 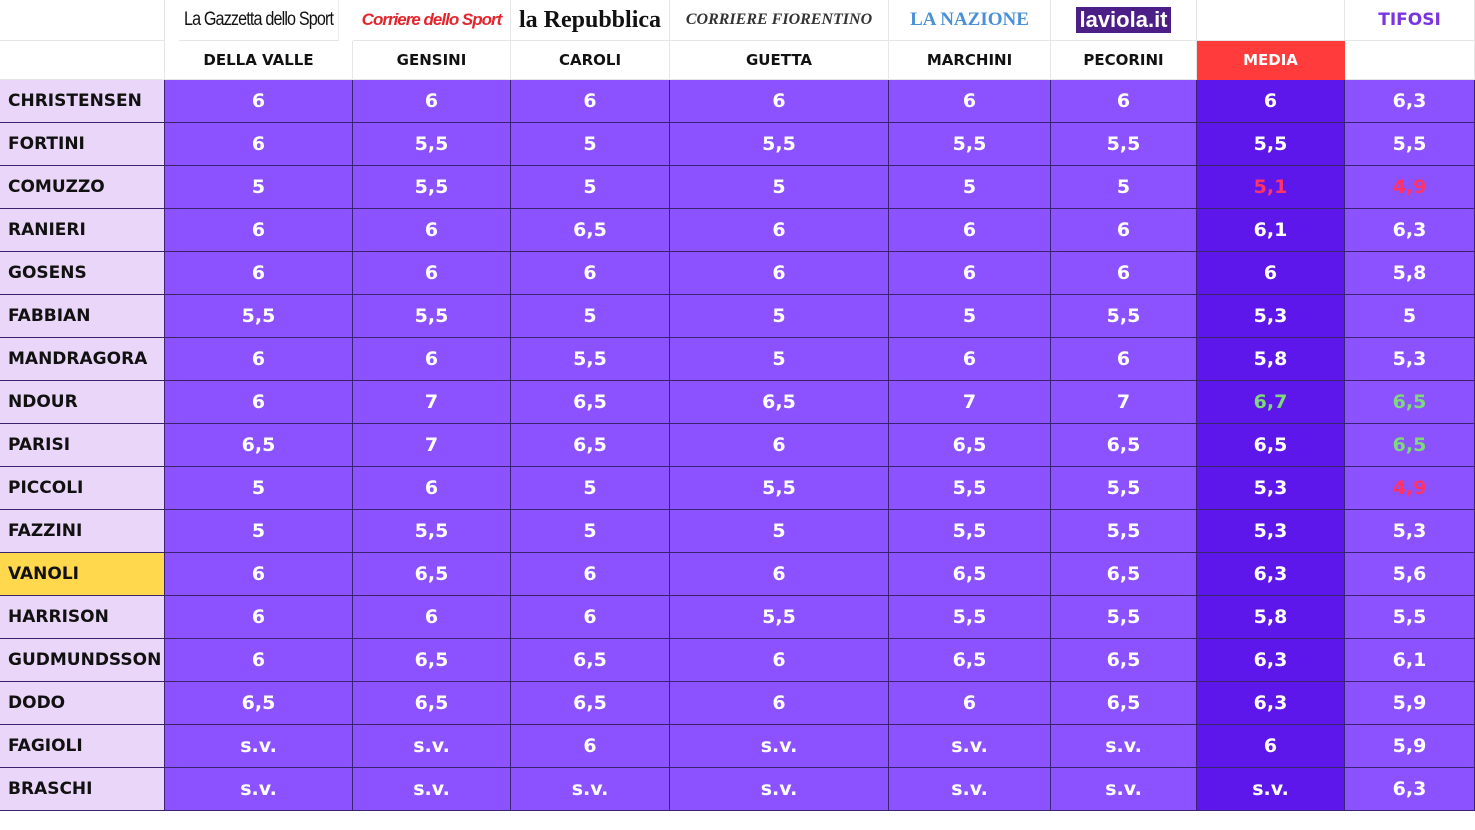 I want to click on rating: 7, so click(x=432, y=445).